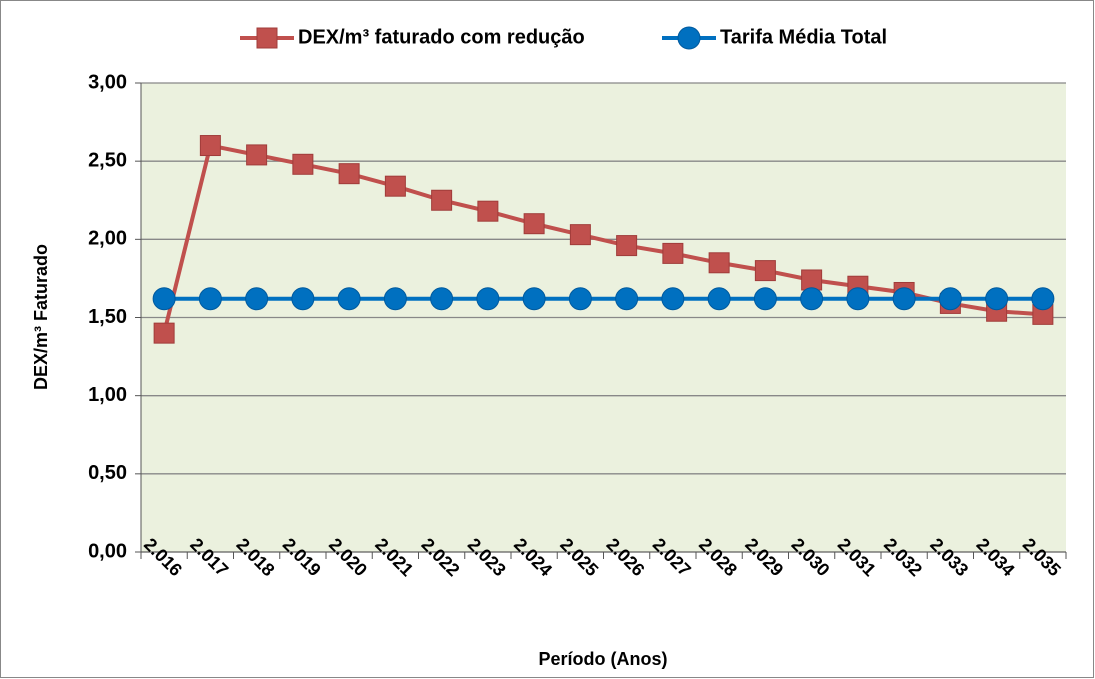  I want to click on y-tick-label: 2,00, so click(107, 239).